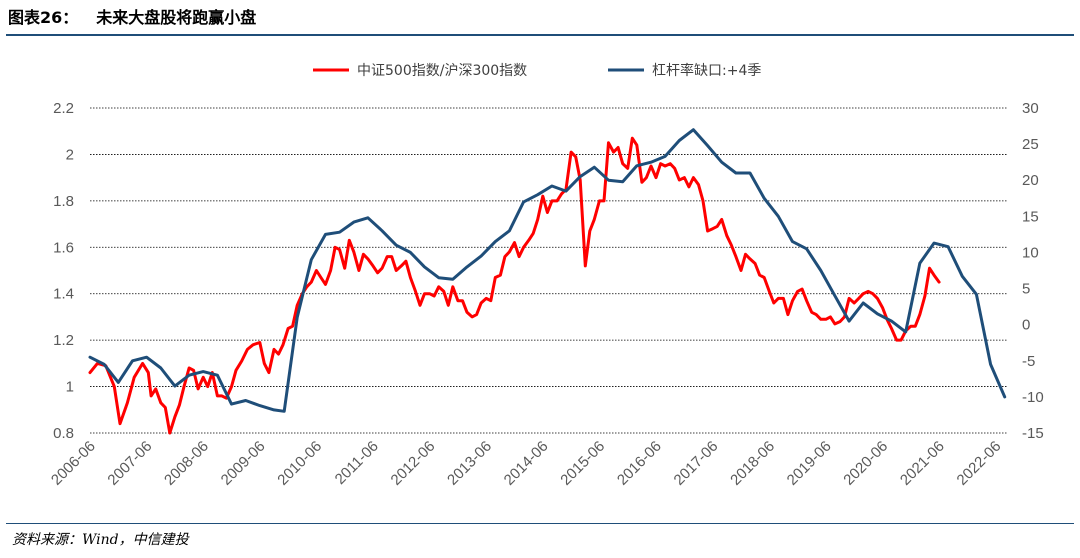 The image size is (1080, 558). I want to click on y-right-tick-label: 25, so click(1030, 144).